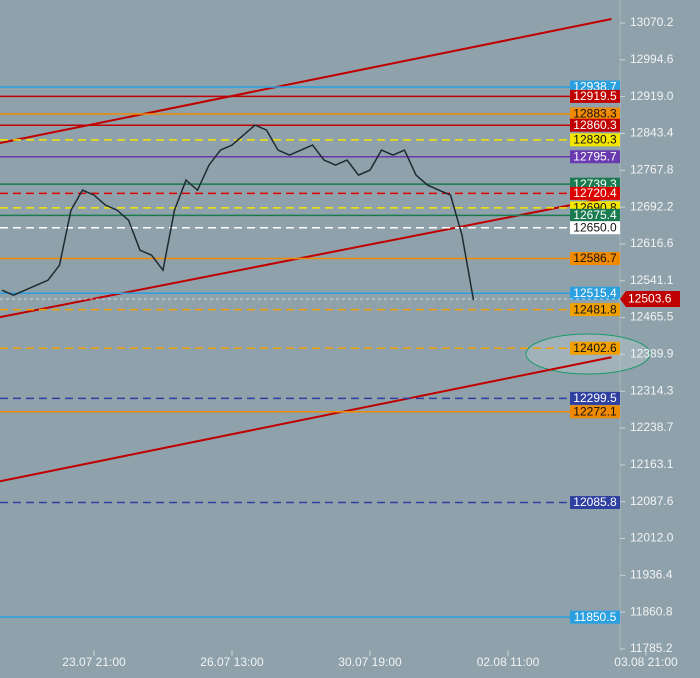 The width and height of the screenshot is (700, 678). I want to click on level-label: 12883.3, so click(595, 114).